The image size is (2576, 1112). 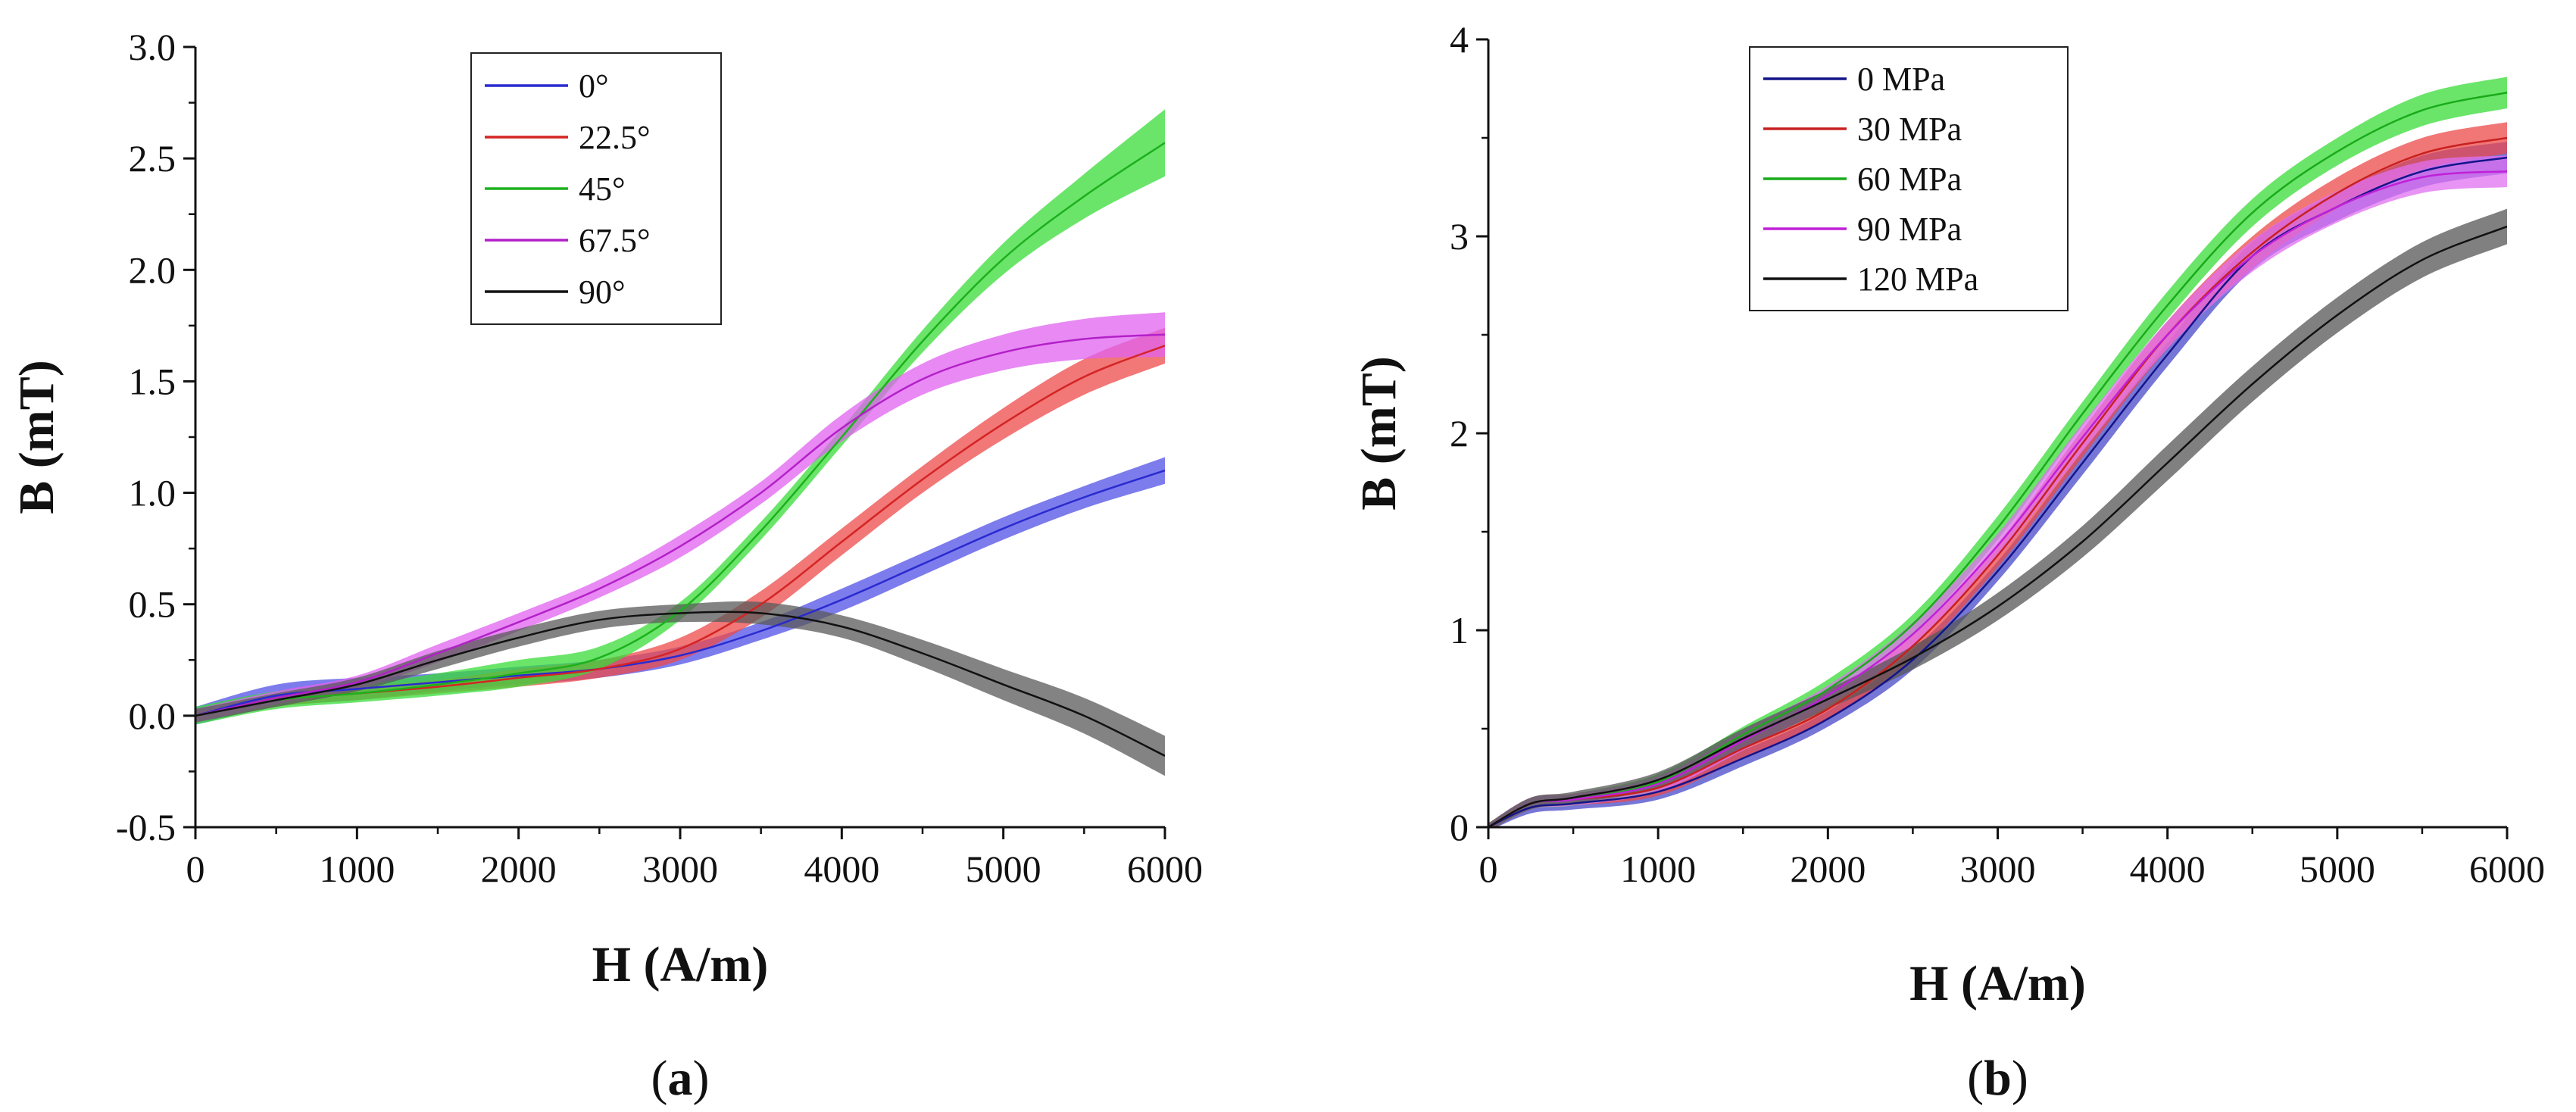 What do you see at coordinates (1460, 236) in the screenshot?
I see `y-tick-label: 3` at bounding box center [1460, 236].